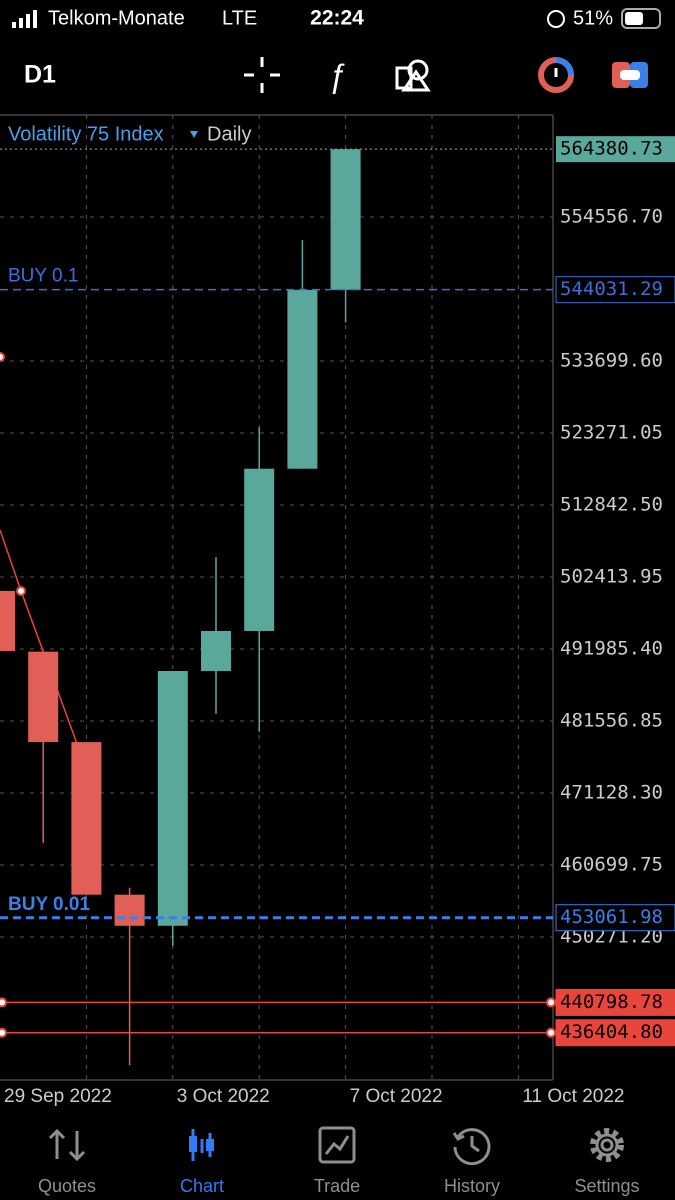 This screenshot has height=1200, width=675. Describe the element at coordinates (611, 216) in the screenshot. I see `y-tick-label: 554556.70` at that location.